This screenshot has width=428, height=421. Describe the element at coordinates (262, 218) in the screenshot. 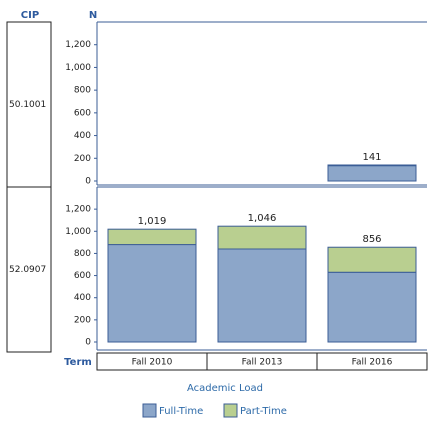

I see `total-label: 1,046` at that location.